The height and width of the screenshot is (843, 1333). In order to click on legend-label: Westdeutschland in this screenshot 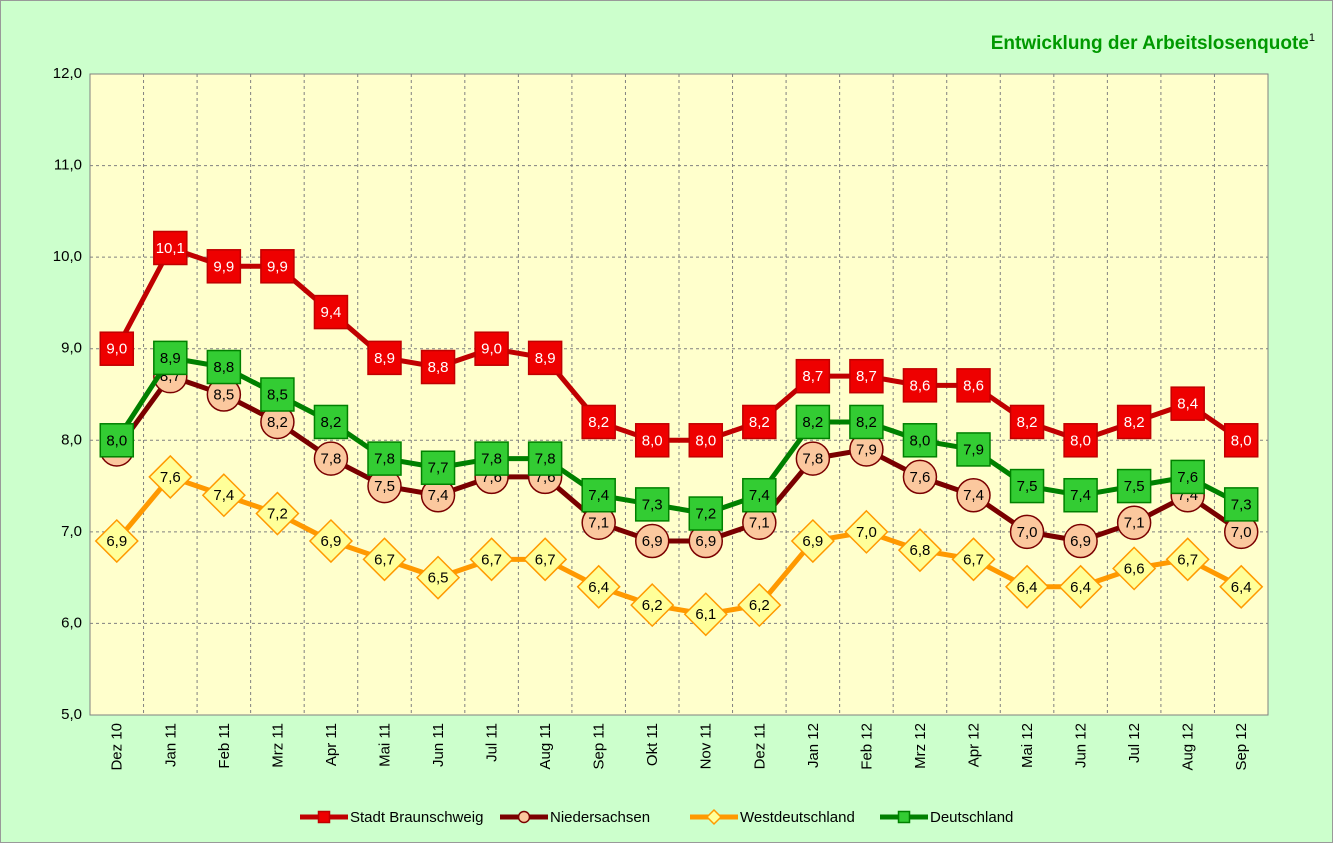, I will do `click(797, 817)`.